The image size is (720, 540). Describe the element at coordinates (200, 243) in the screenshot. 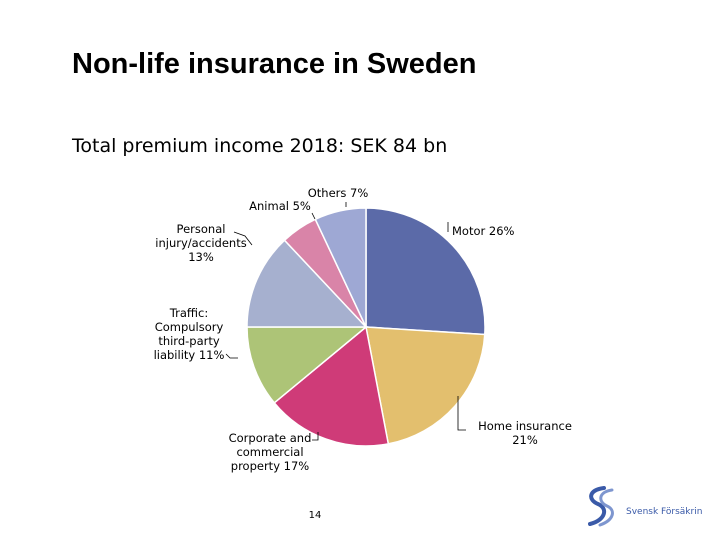

I see `slice-label: Personal injury/accidents 13%` at that location.